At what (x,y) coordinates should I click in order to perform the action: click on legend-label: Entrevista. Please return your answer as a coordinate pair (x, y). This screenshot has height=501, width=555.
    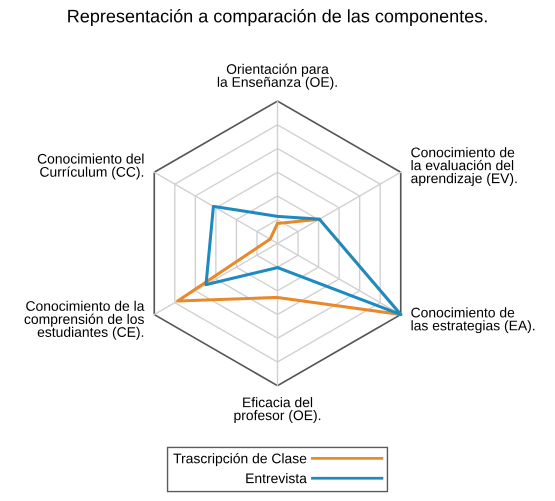
    Looking at the image, I should click on (276, 478).